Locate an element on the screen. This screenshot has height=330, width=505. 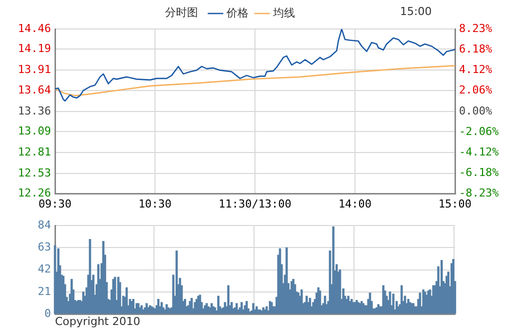
text: Copyright 2010 is located at coordinates (97, 321).